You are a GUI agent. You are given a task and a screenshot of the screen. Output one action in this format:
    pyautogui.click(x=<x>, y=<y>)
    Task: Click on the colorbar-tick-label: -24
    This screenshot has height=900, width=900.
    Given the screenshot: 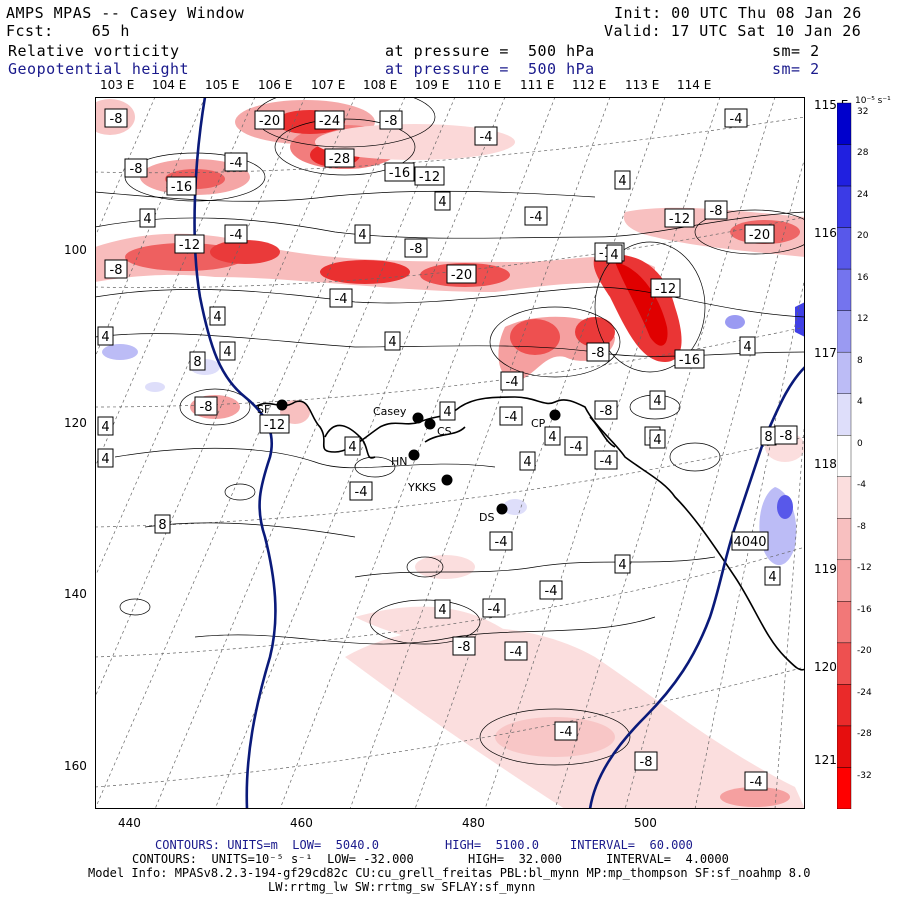 What is the action you would take?
    pyautogui.click(x=864, y=692)
    